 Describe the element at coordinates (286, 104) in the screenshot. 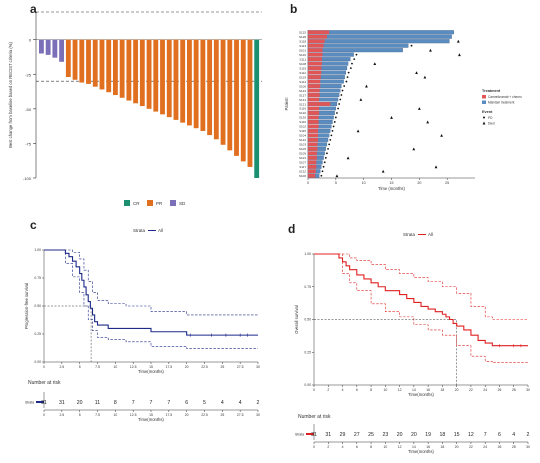

I see `y-axis-label: Patient` at that location.